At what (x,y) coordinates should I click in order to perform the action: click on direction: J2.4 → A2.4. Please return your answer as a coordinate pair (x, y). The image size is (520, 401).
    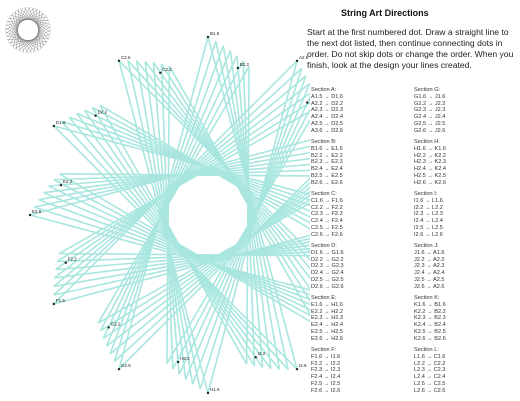
    Looking at the image, I should click on (429, 273).